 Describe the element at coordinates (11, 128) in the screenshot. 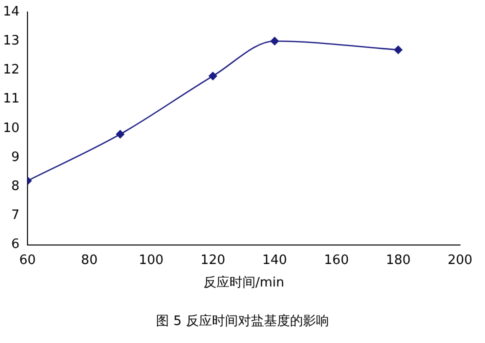

I see `y-tick-label: 10` at that location.